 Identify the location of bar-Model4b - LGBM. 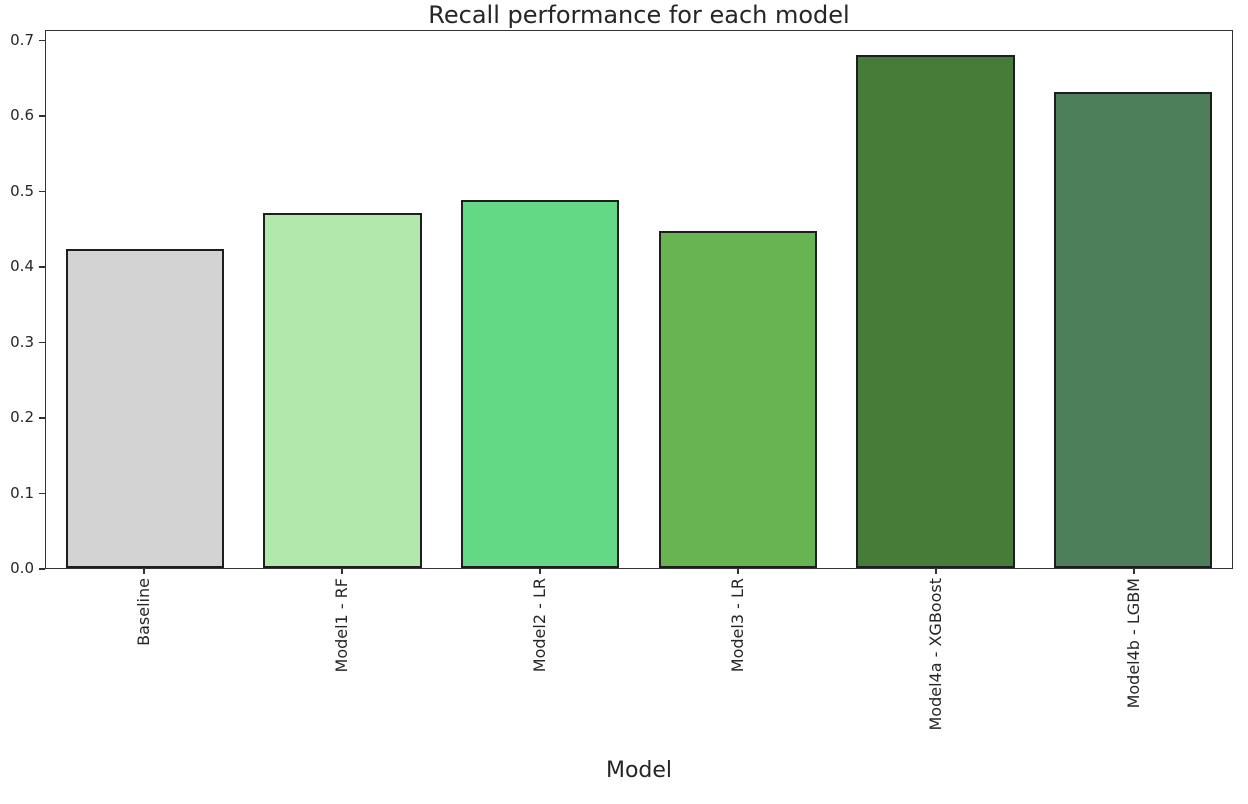
(1133, 330).